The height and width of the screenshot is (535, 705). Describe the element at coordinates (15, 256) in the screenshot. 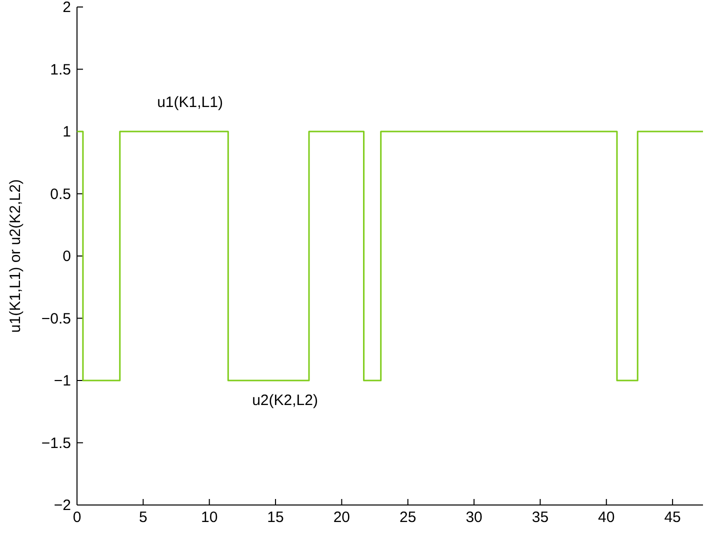

I see `y-axis-title: u1(K1,L1) or u2(K2,L2)` at that location.